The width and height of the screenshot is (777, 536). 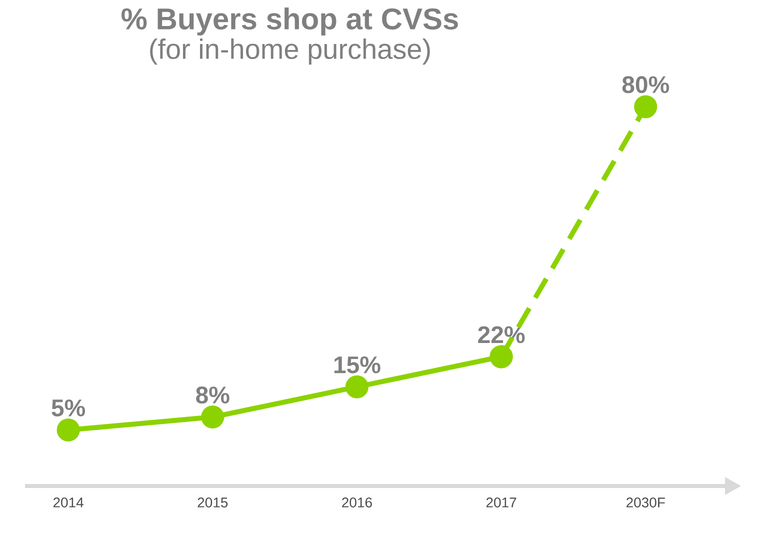 What do you see at coordinates (290, 22) in the screenshot?
I see `chart-title: % Buyers shop at CVSs` at bounding box center [290, 22].